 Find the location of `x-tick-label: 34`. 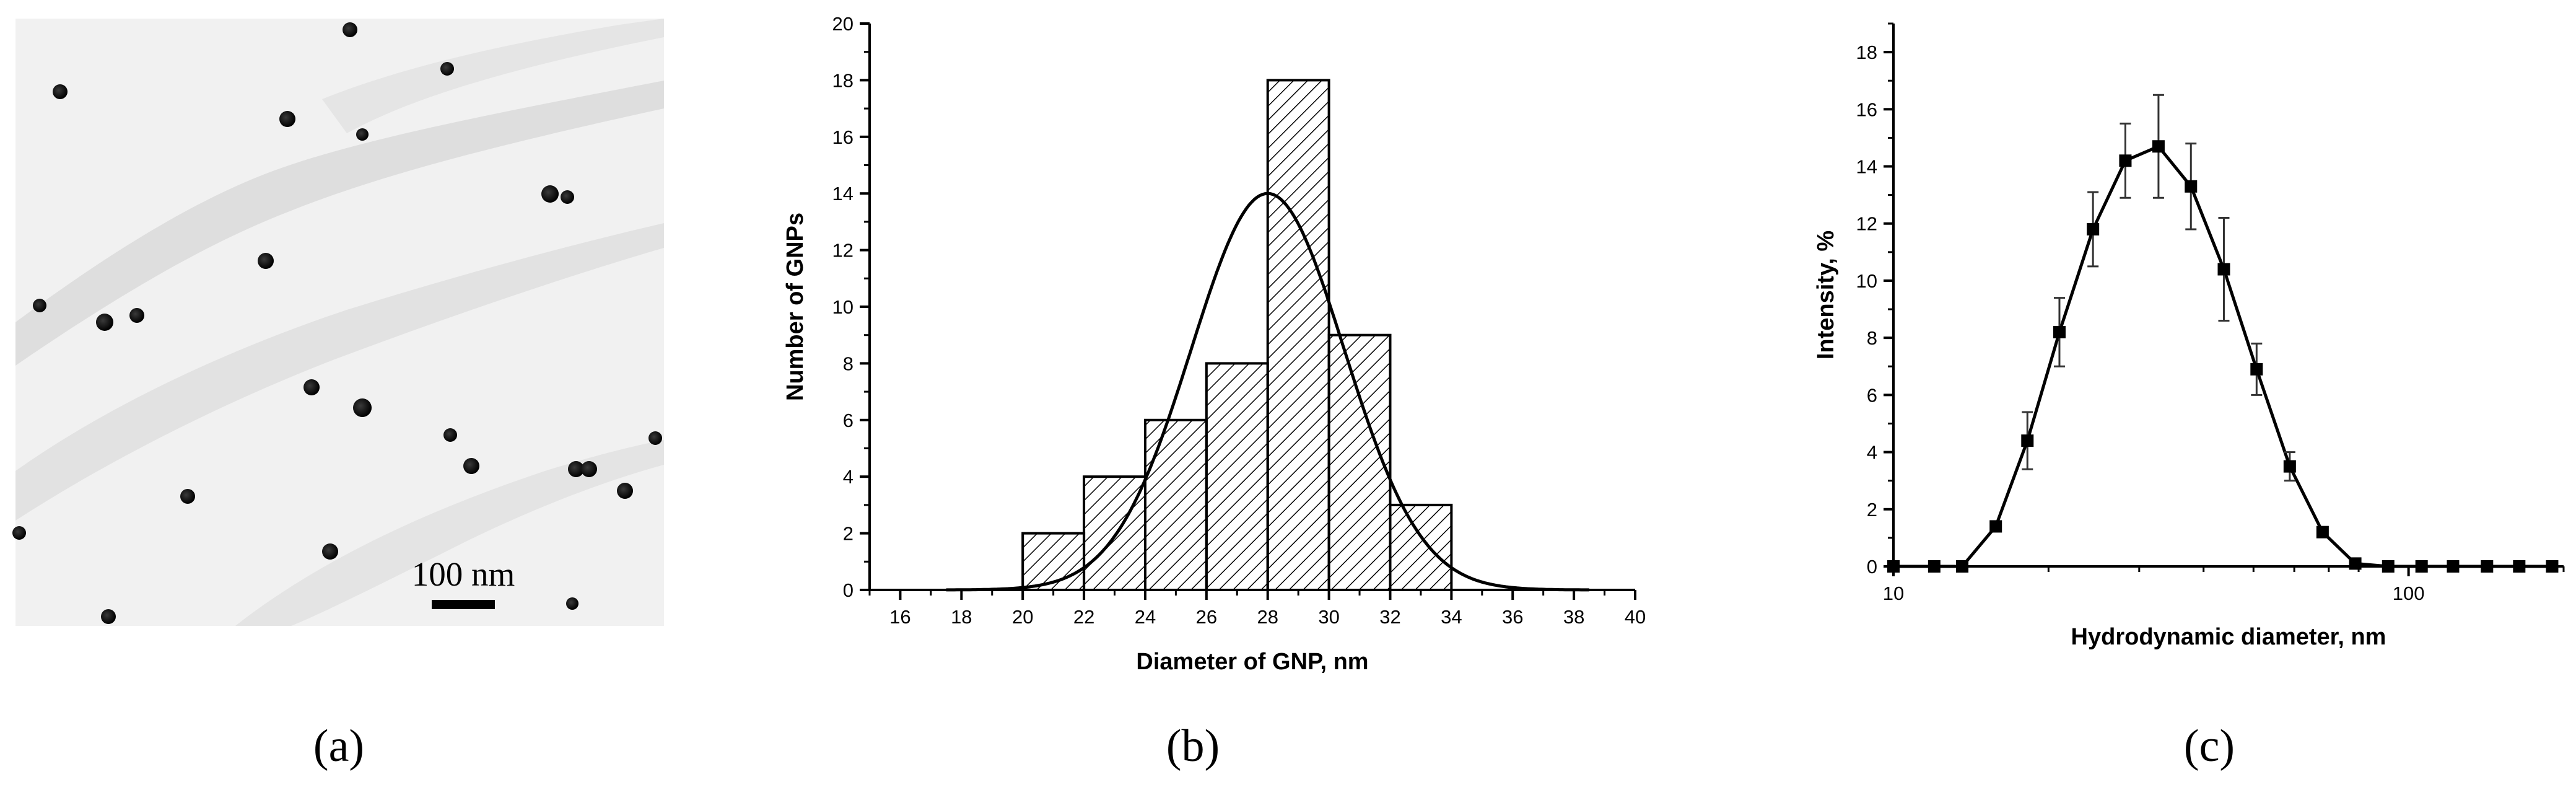

x-tick-label: 34 is located at coordinates (1451, 617).